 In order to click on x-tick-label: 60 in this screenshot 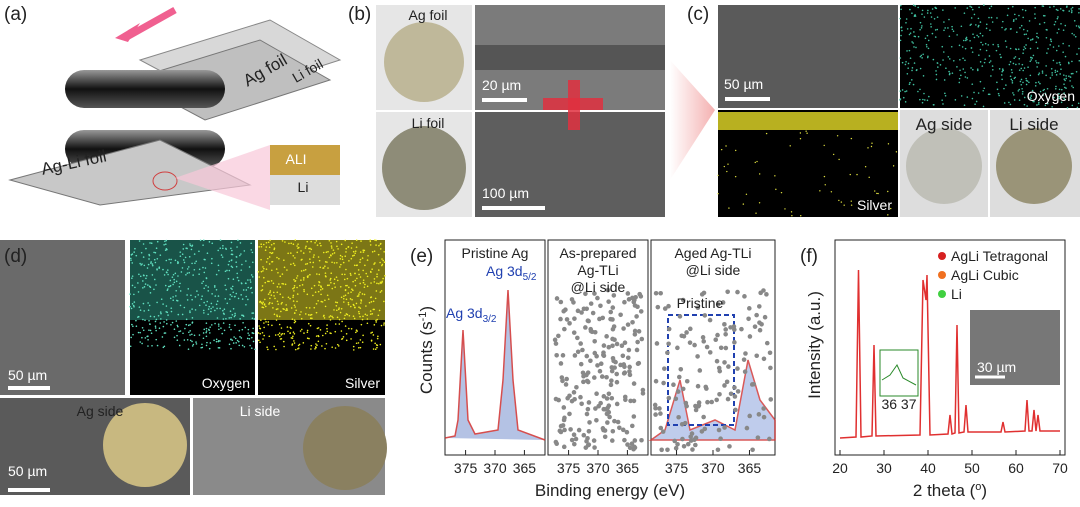, I will do `click(1016, 468)`.